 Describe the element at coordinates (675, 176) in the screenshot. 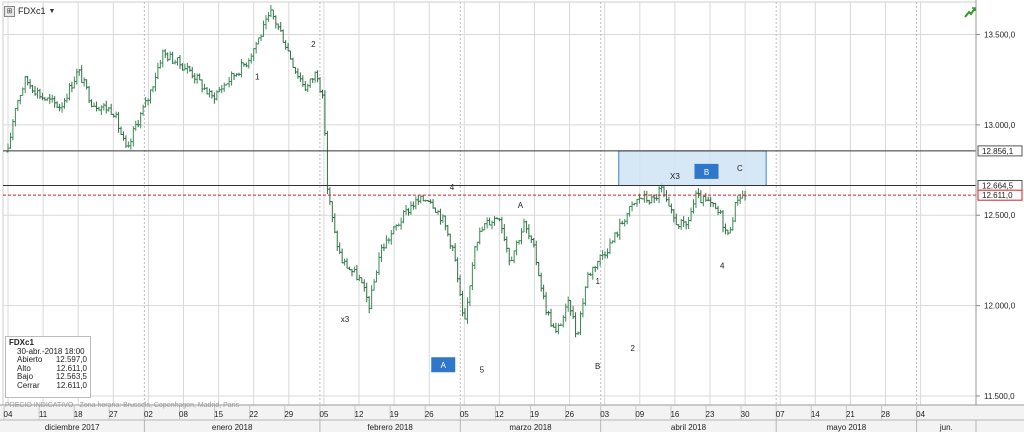

I see `wave-label: X3` at that location.